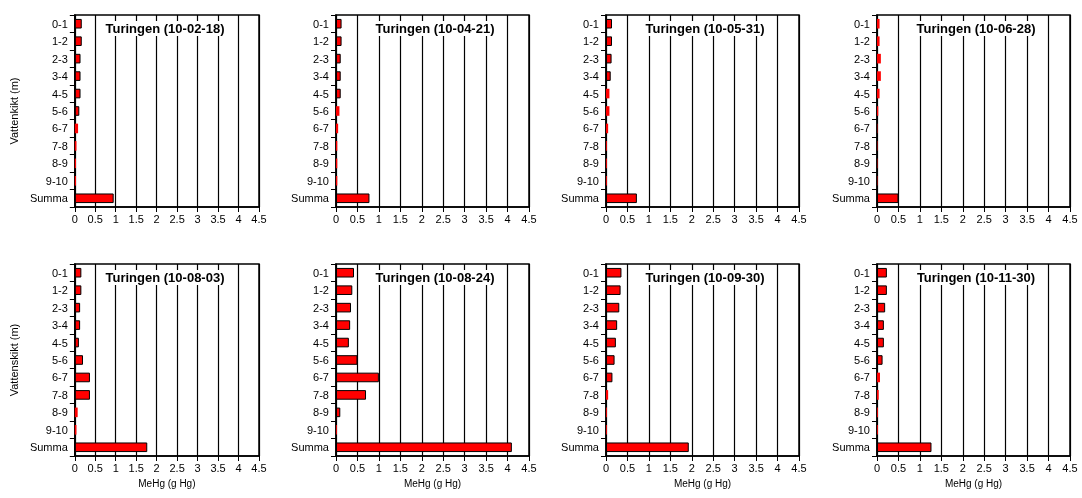 Image resolution: width=1082 pixels, height=498 pixels. Describe the element at coordinates (976, 277) in the screenshot. I see `text: Turingen (10-11-30)` at that location.